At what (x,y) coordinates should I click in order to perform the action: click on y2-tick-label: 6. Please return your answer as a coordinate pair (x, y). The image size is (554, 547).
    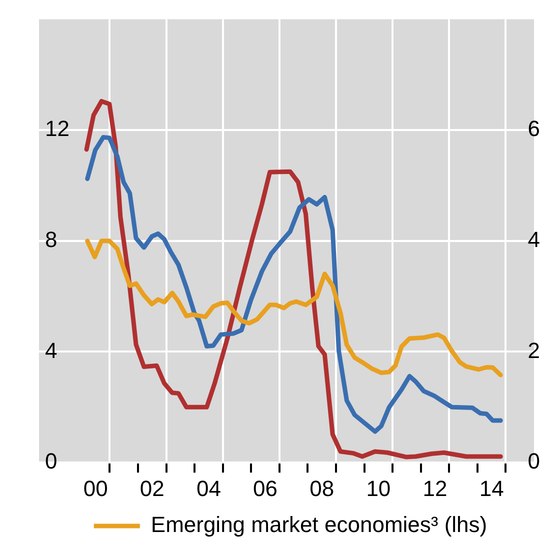
    Looking at the image, I should click on (534, 129).